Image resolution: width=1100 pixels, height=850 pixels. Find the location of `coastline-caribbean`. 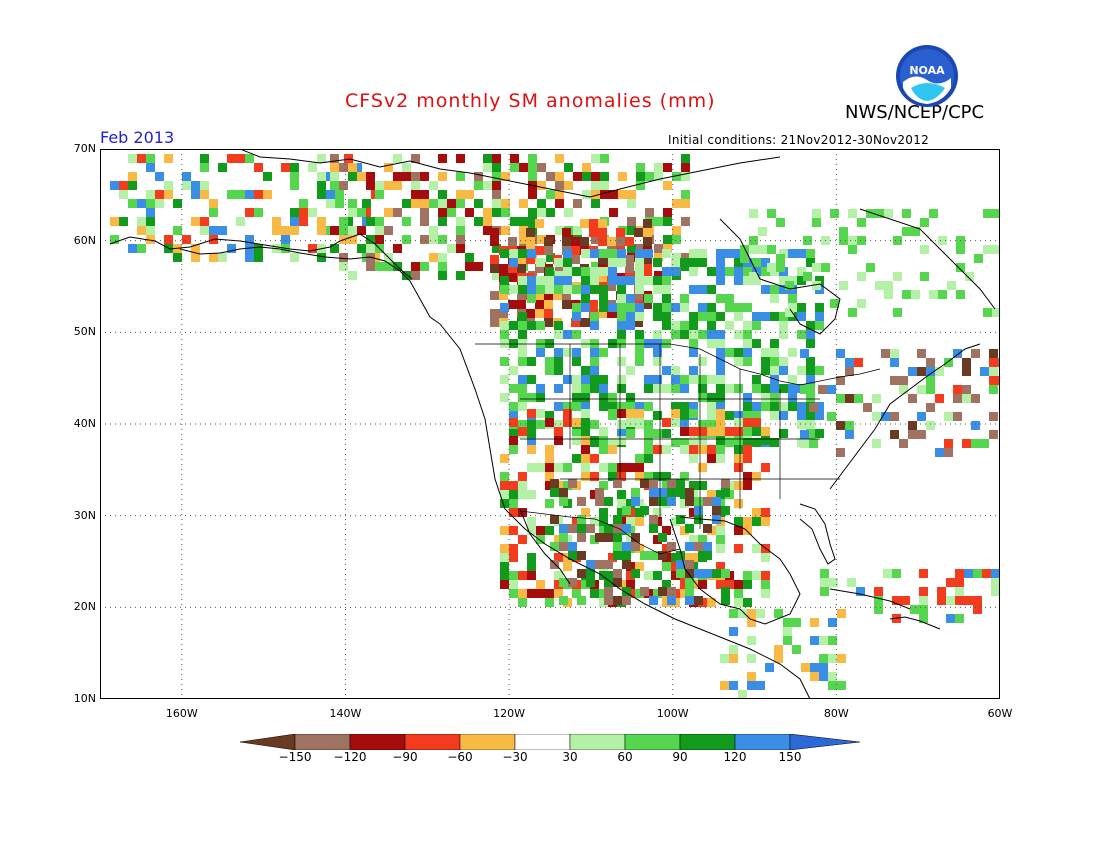

coastline-caribbean is located at coordinates (915, 623).